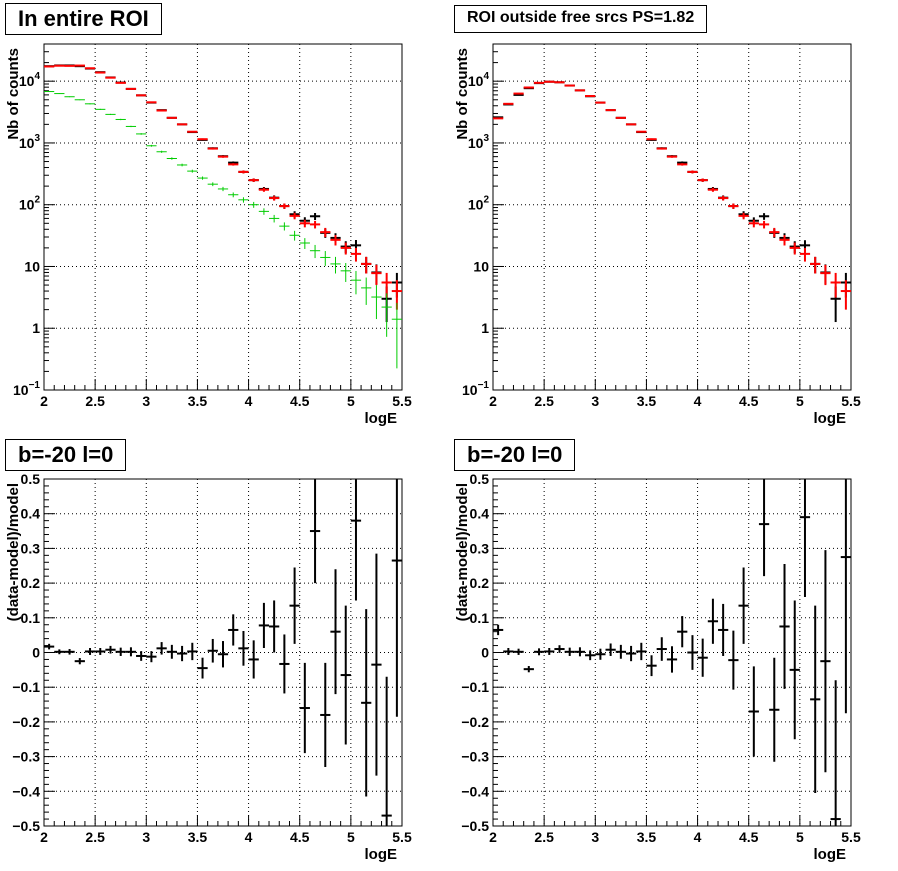 The height and width of the screenshot is (871, 898). Describe the element at coordinates (300, 401) in the screenshot. I see `x-tick-label: 4.5` at that location.